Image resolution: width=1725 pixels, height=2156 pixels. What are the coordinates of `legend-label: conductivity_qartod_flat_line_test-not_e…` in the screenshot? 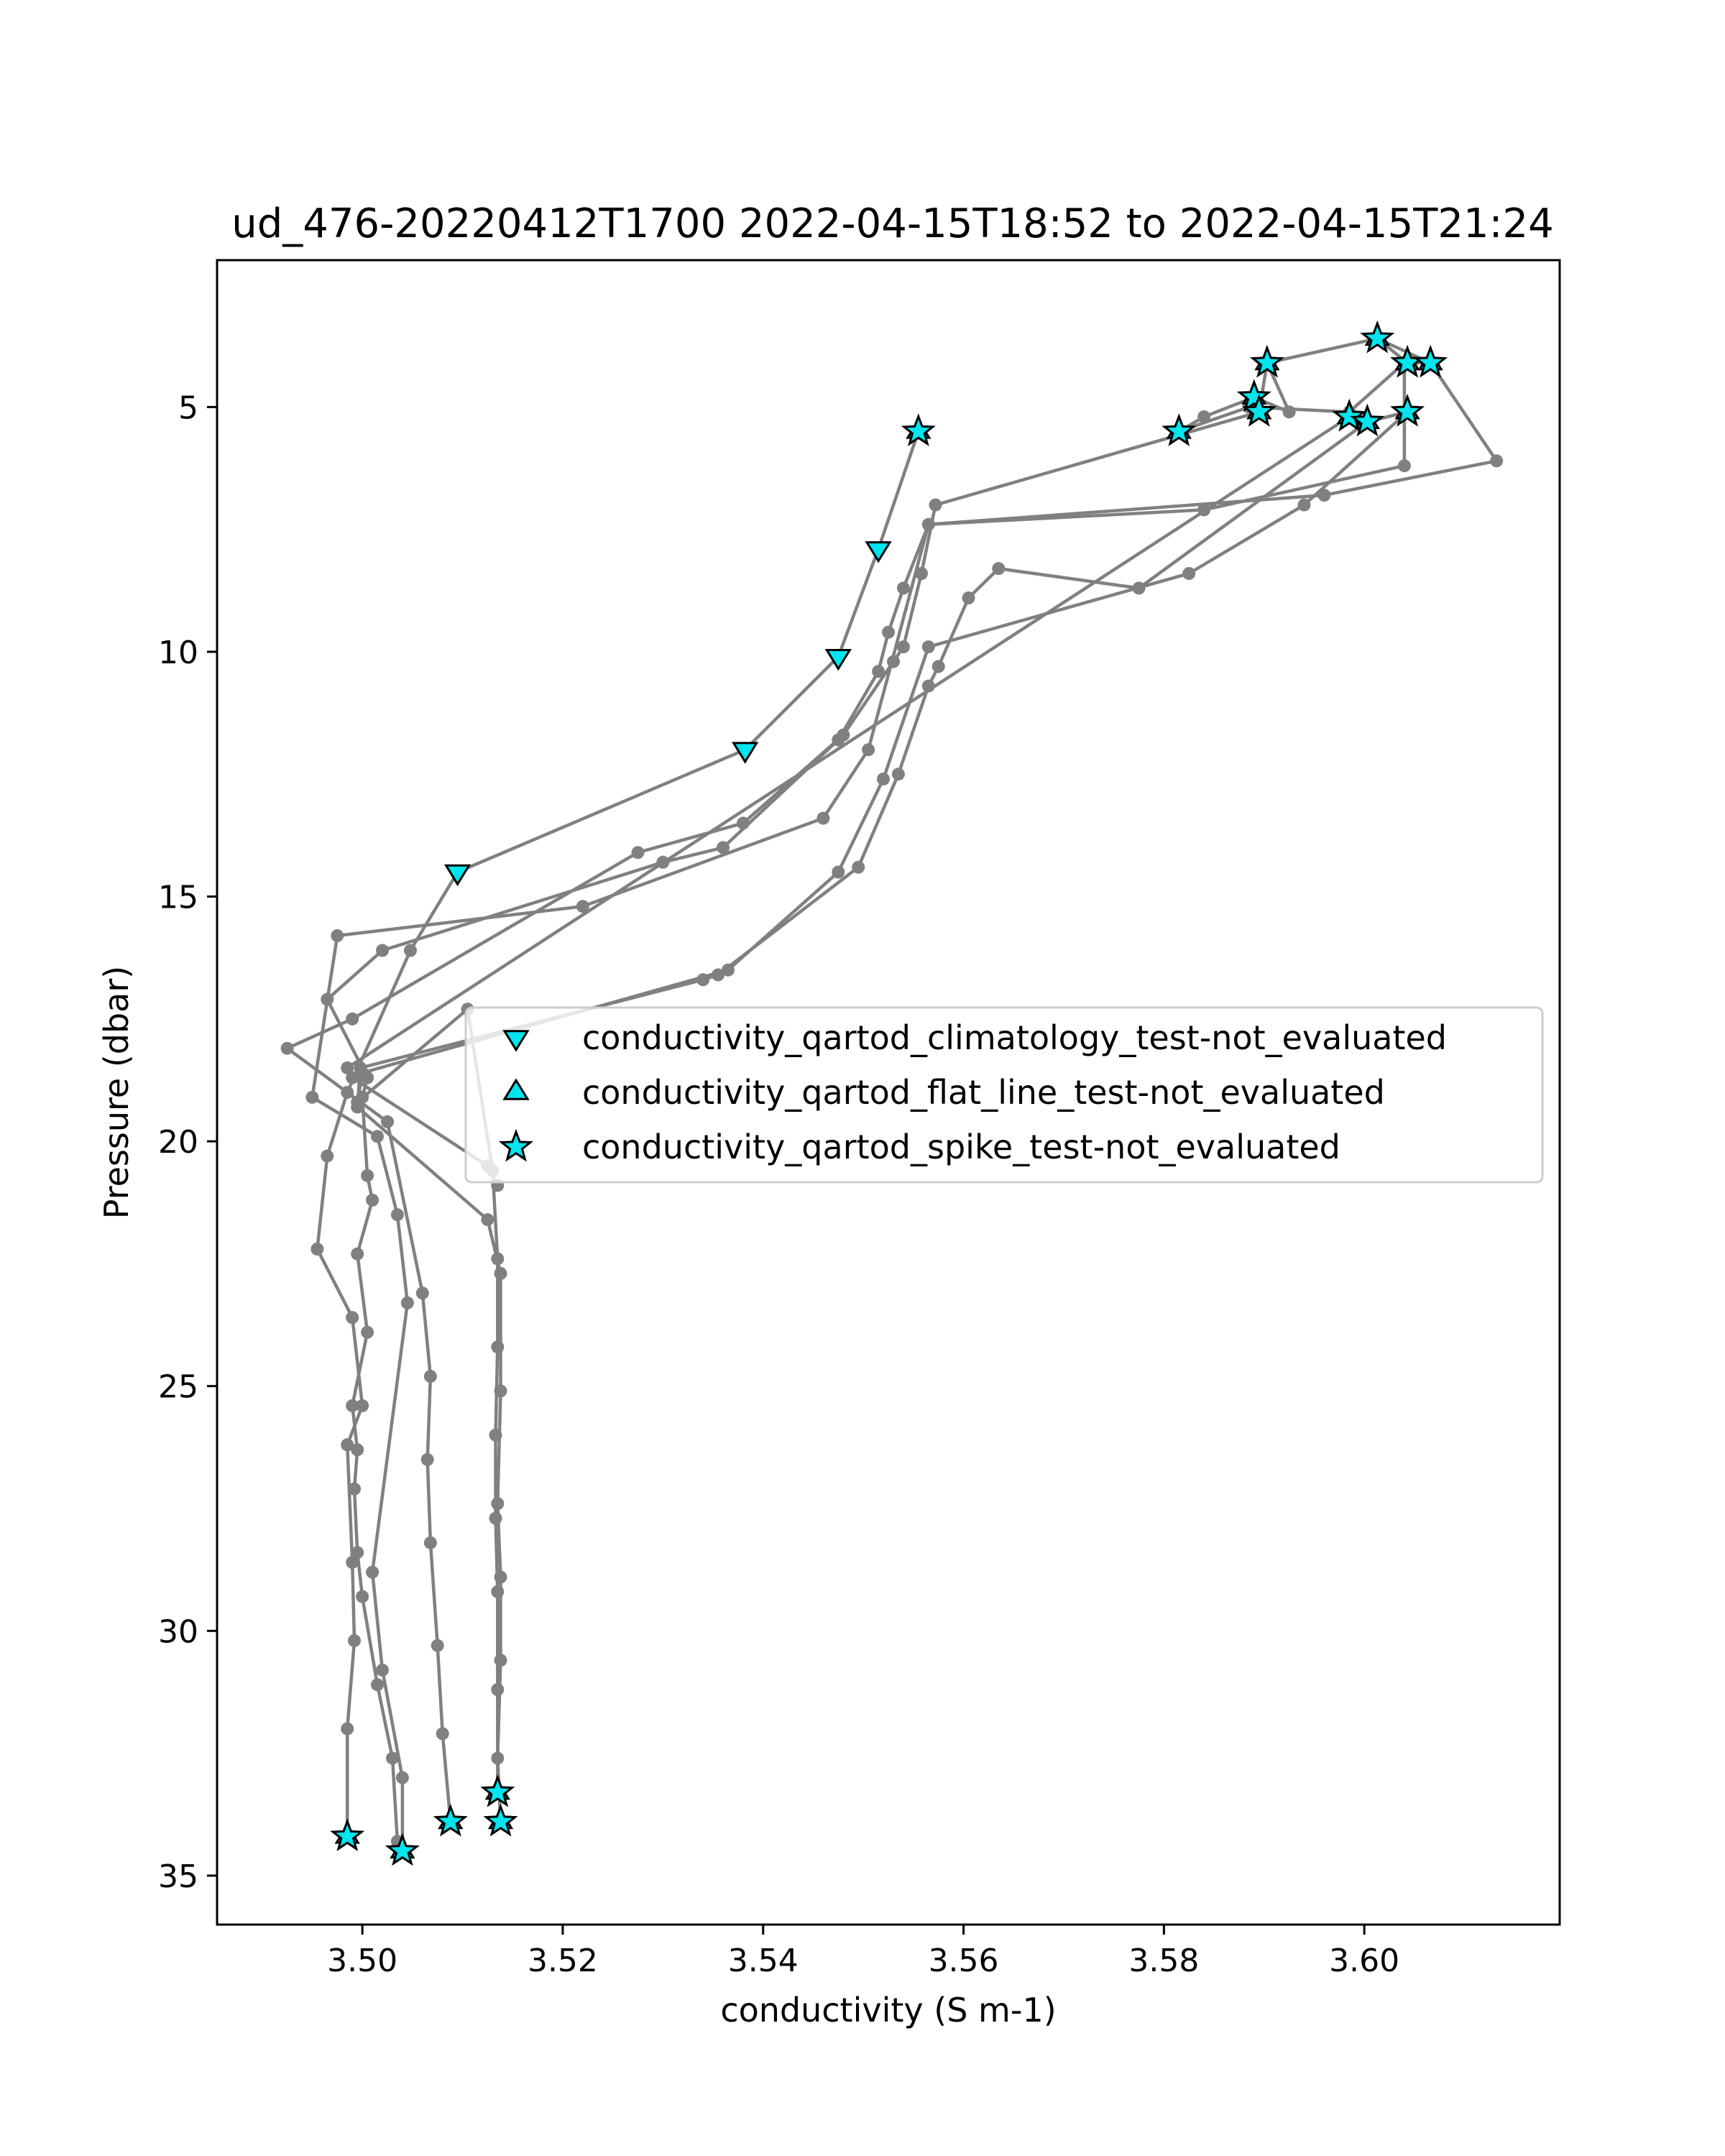 It's located at (983, 1093).